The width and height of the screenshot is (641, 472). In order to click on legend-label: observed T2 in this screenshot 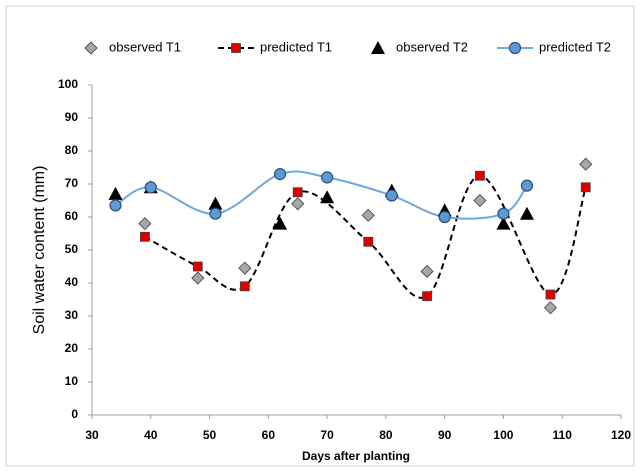, I will do `click(432, 46)`.